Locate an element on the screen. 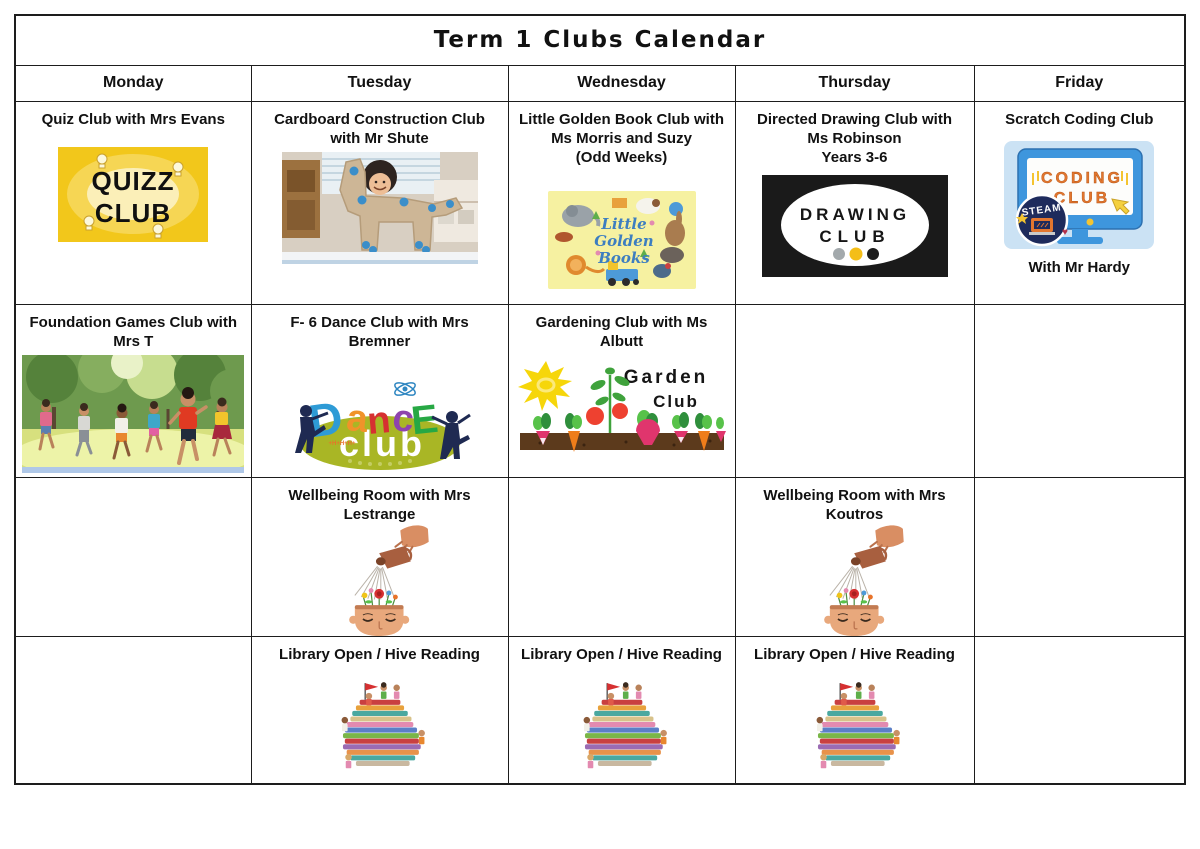 This screenshot has width=1200, height=849. day-header-wednesday: Wednesday is located at coordinates (621, 83).